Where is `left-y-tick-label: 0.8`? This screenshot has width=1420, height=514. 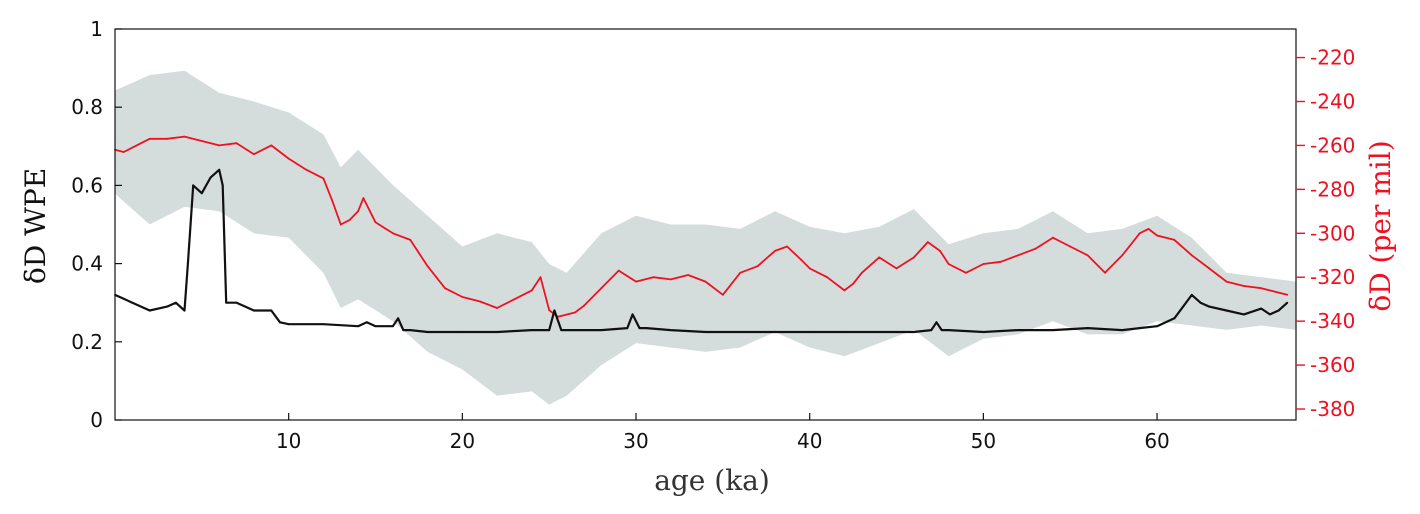
left-y-tick-label: 0.8 is located at coordinates (87, 107).